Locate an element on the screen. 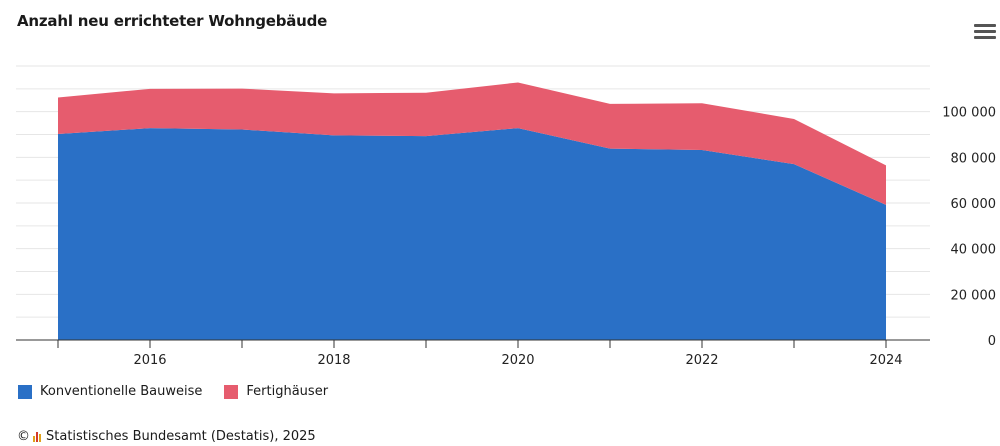 The image size is (1000, 446). legend-item-konventionell: Konventionelle Bauweise is located at coordinates (110, 391).